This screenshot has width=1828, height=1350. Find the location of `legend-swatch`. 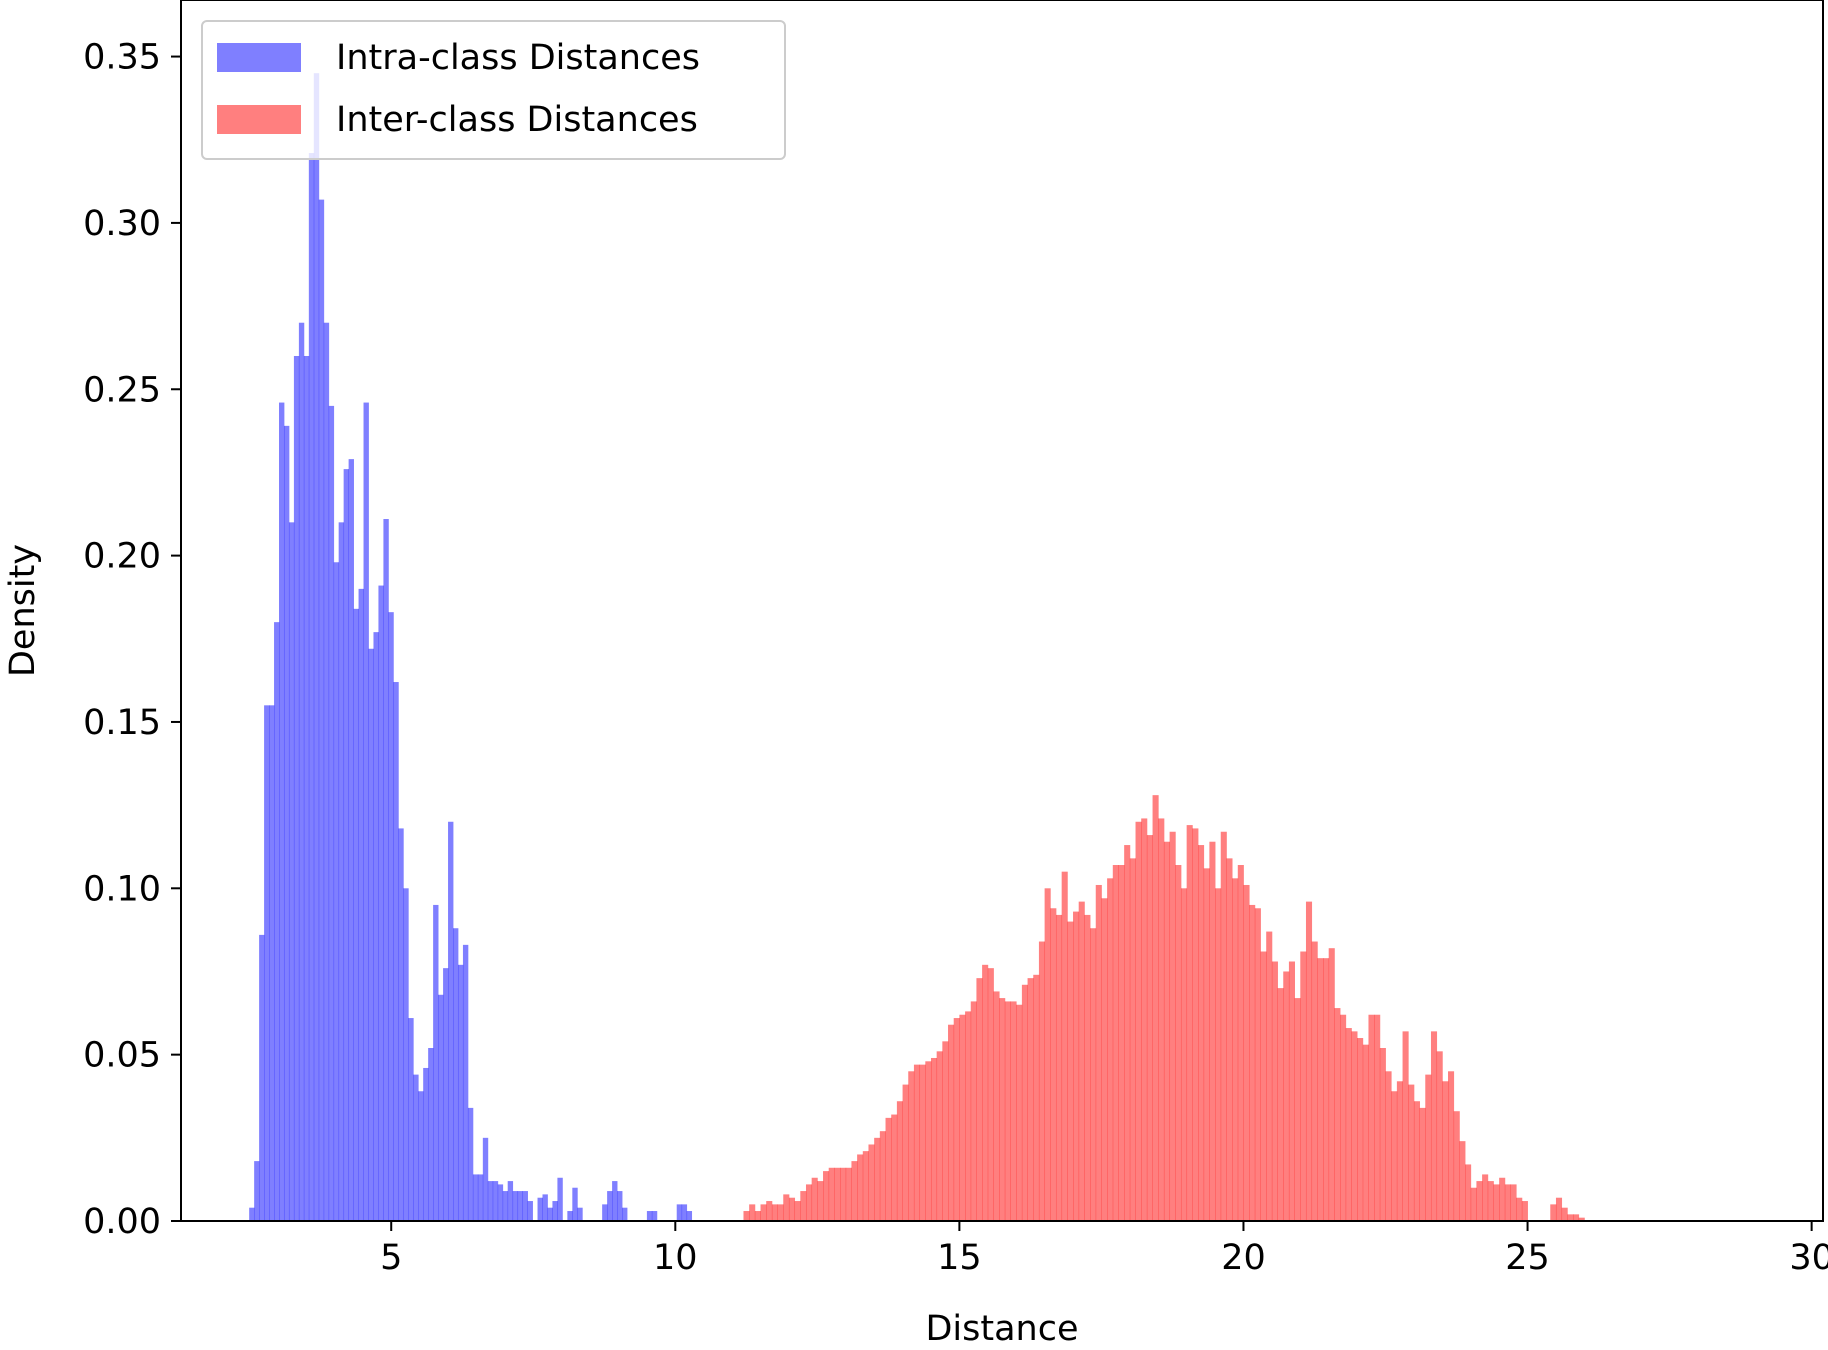

legend-swatch is located at coordinates (259, 119).